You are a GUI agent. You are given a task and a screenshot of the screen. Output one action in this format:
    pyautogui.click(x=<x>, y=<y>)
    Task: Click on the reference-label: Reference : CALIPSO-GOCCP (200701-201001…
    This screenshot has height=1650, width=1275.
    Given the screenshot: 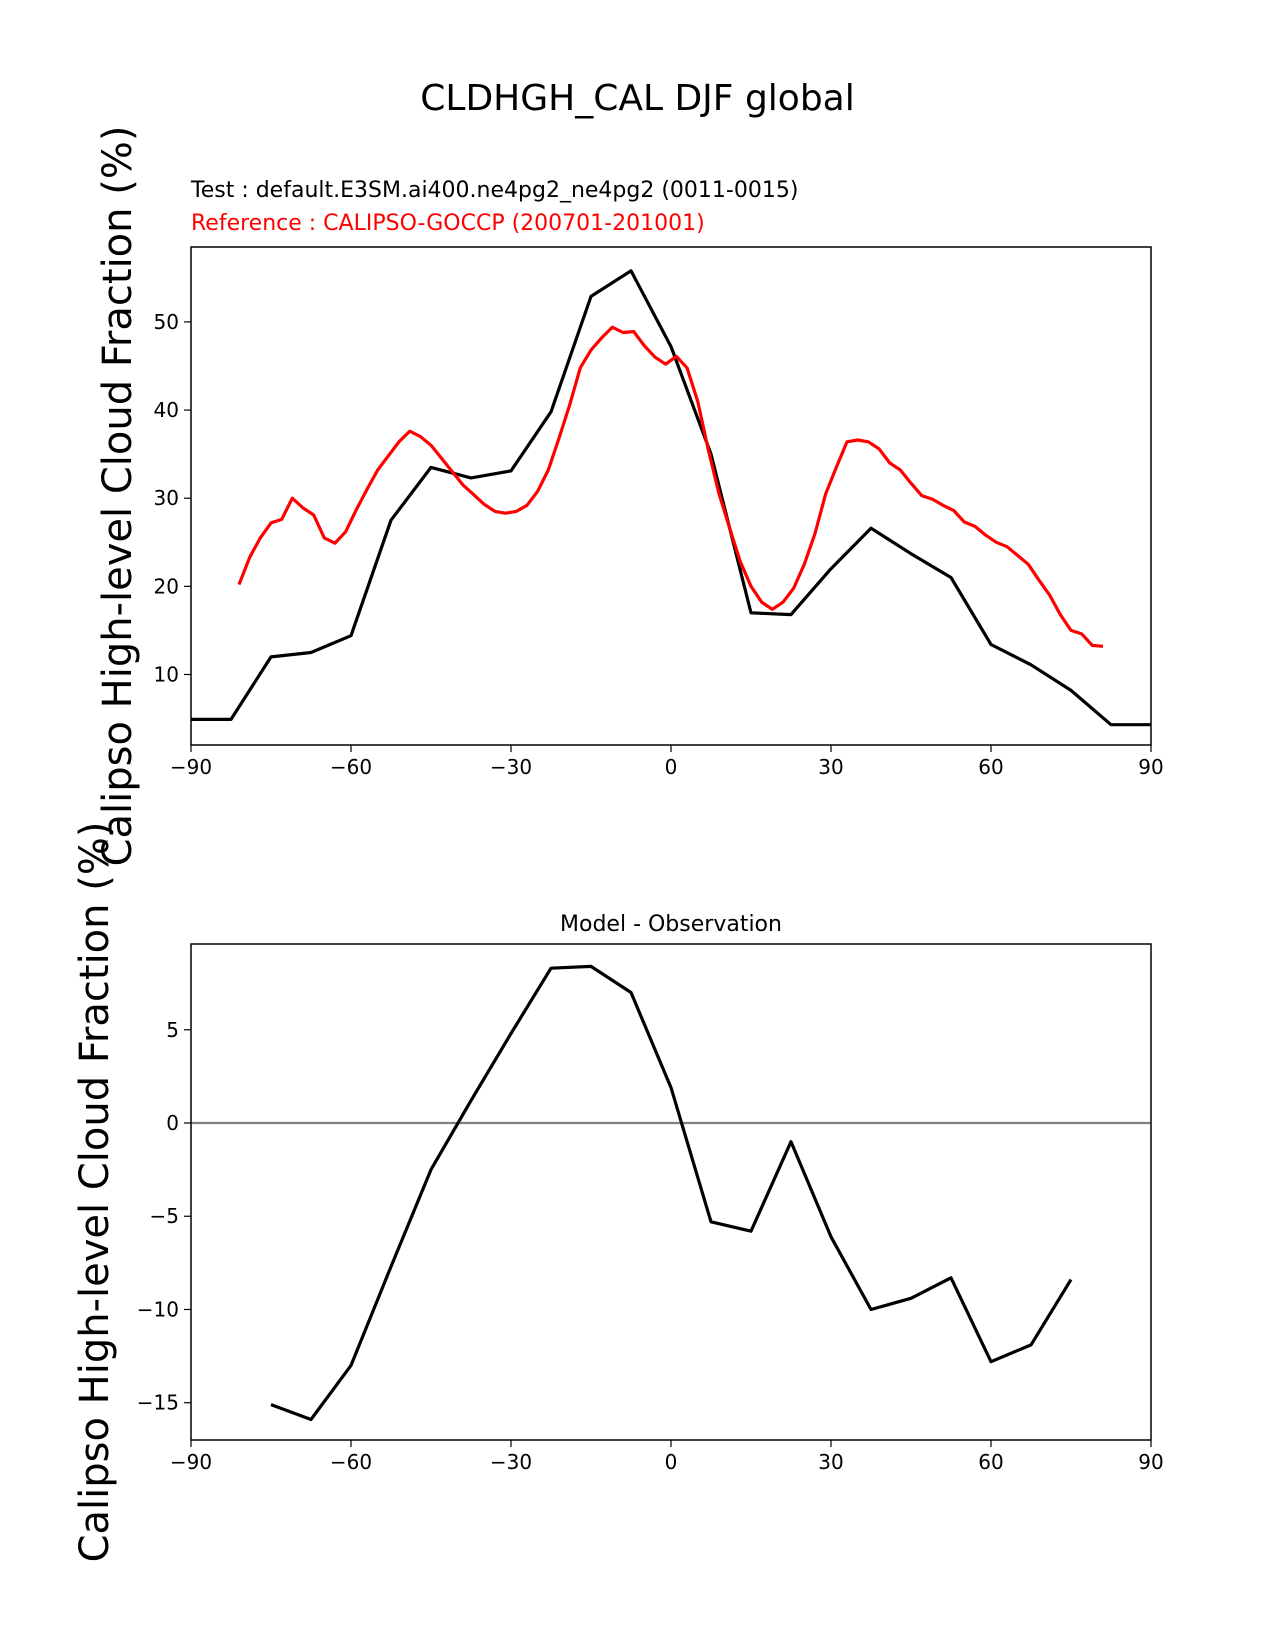 What is the action you would take?
    pyautogui.click(x=448, y=223)
    